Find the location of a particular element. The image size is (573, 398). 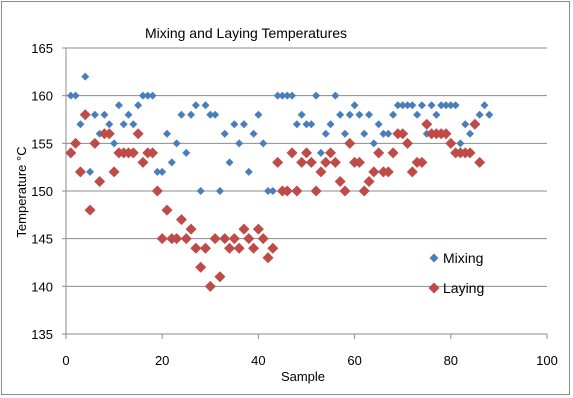

legend-item-mixing: Mixing is located at coordinates (457, 258).